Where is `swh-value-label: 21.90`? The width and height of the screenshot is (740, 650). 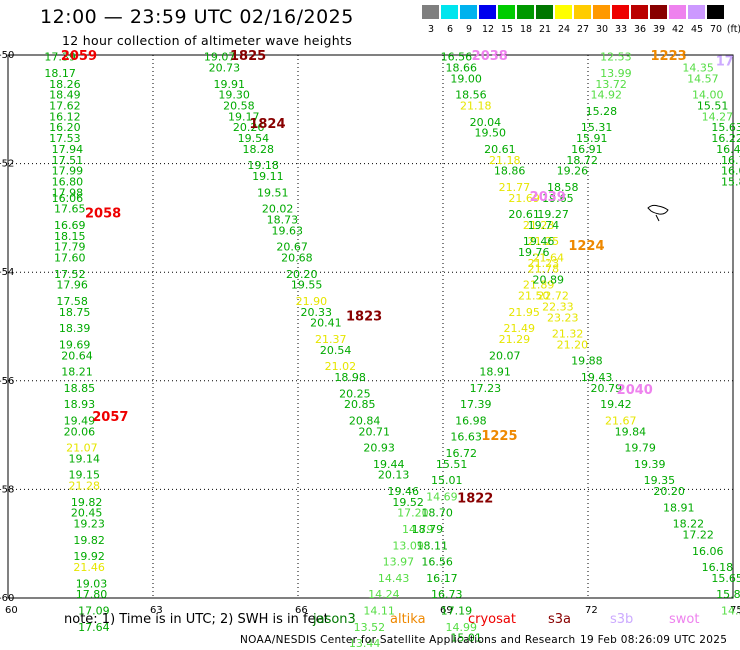
swh-value-label: 21.90 is located at coordinates (312, 301).